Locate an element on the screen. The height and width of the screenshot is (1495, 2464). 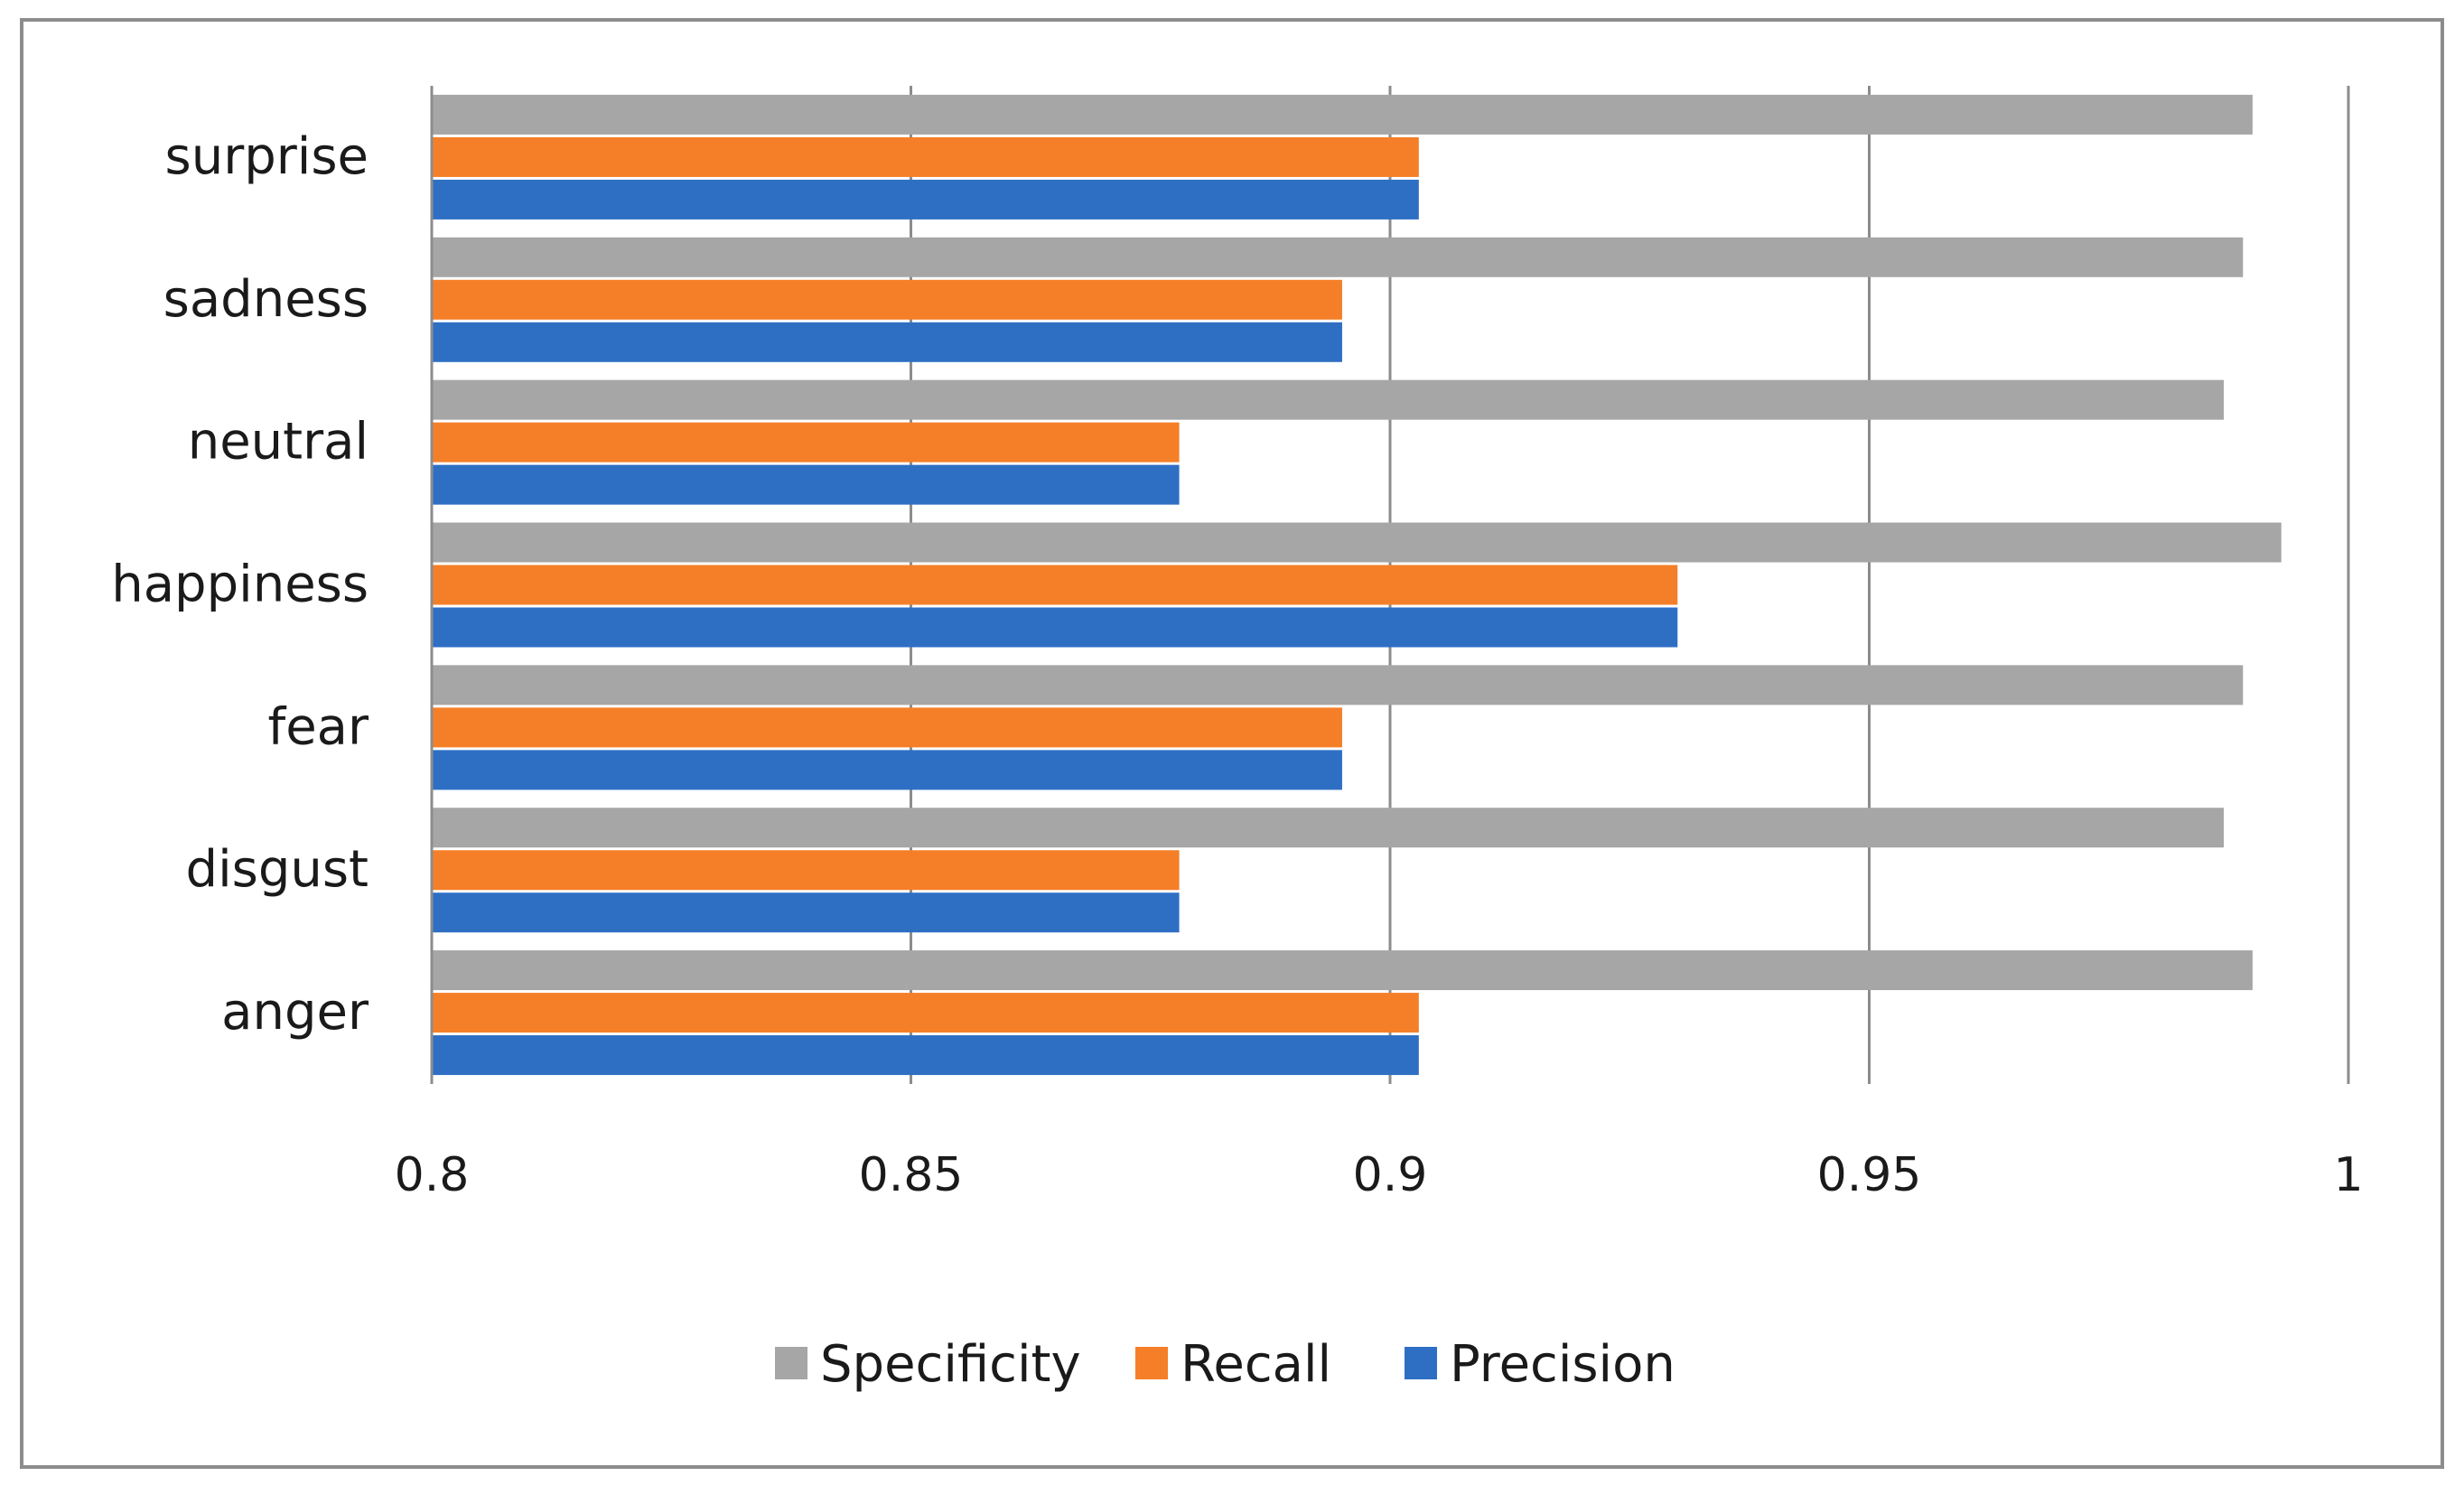
bar-fear-precision is located at coordinates (887, 770).